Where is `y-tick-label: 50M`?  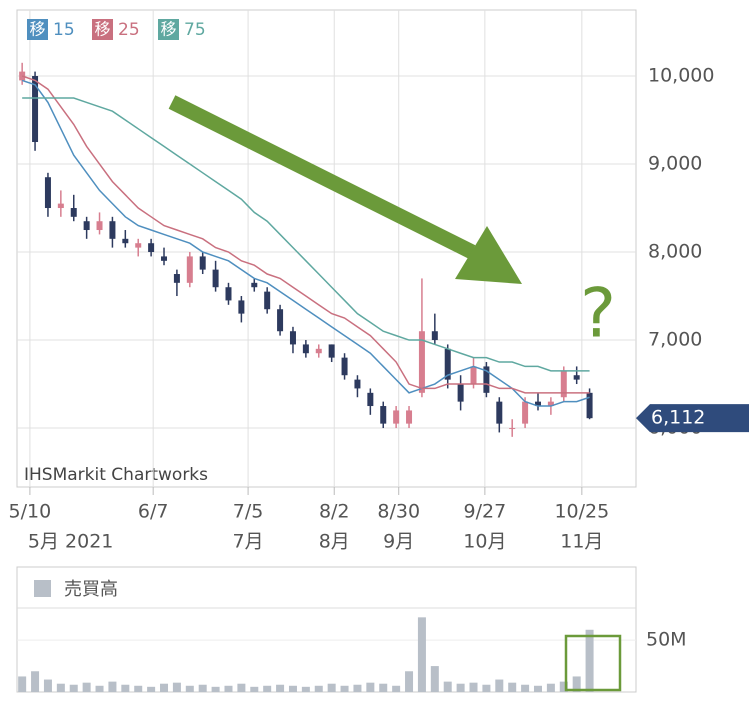 y-tick-label: 50M is located at coordinates (666, 640).